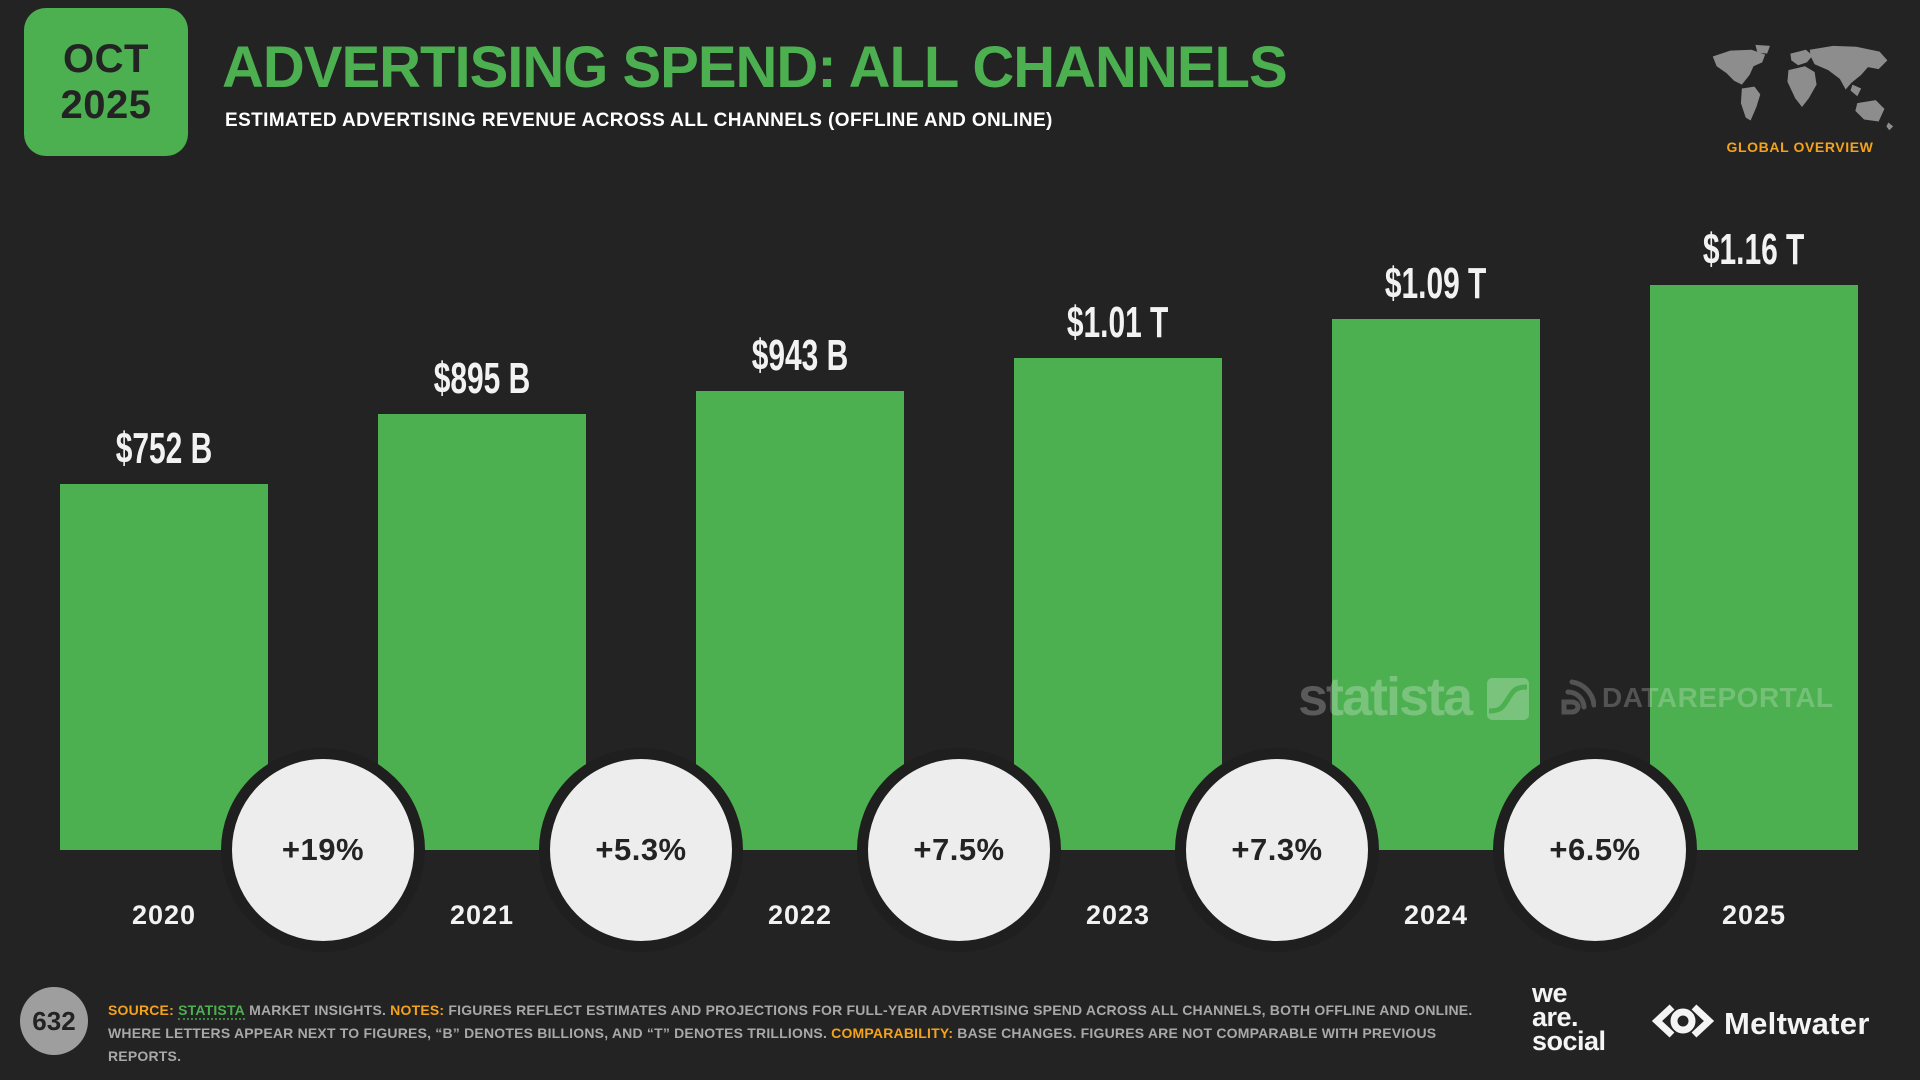 The width and height of the screenshot is (1920, 1080). What do you see at coordinates (1569, 1041) in the screenshot?
I see `was-line-3: social` at bounding box center [1569, 1041].